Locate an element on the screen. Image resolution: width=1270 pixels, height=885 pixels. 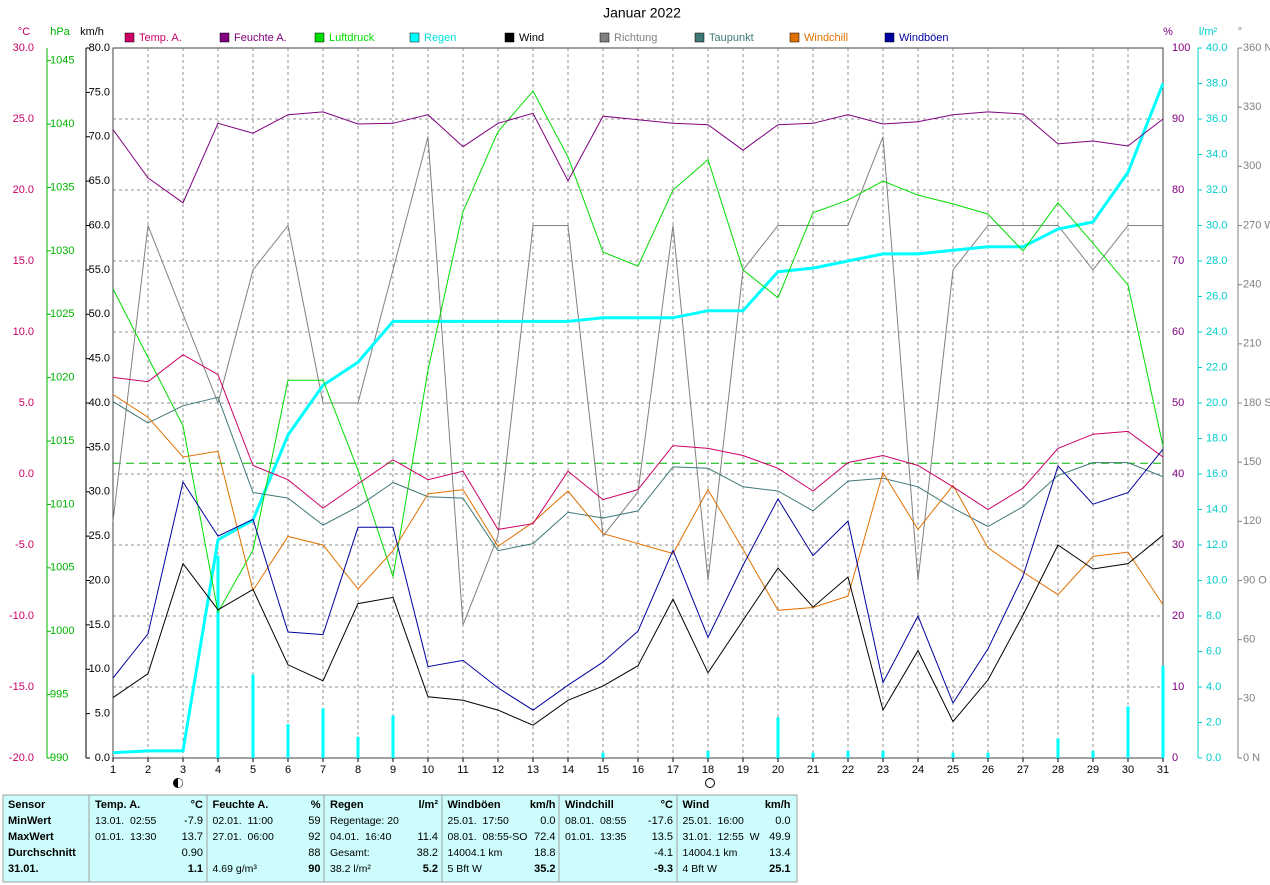
axis-unit: °C is located at coordinates (24, 32).